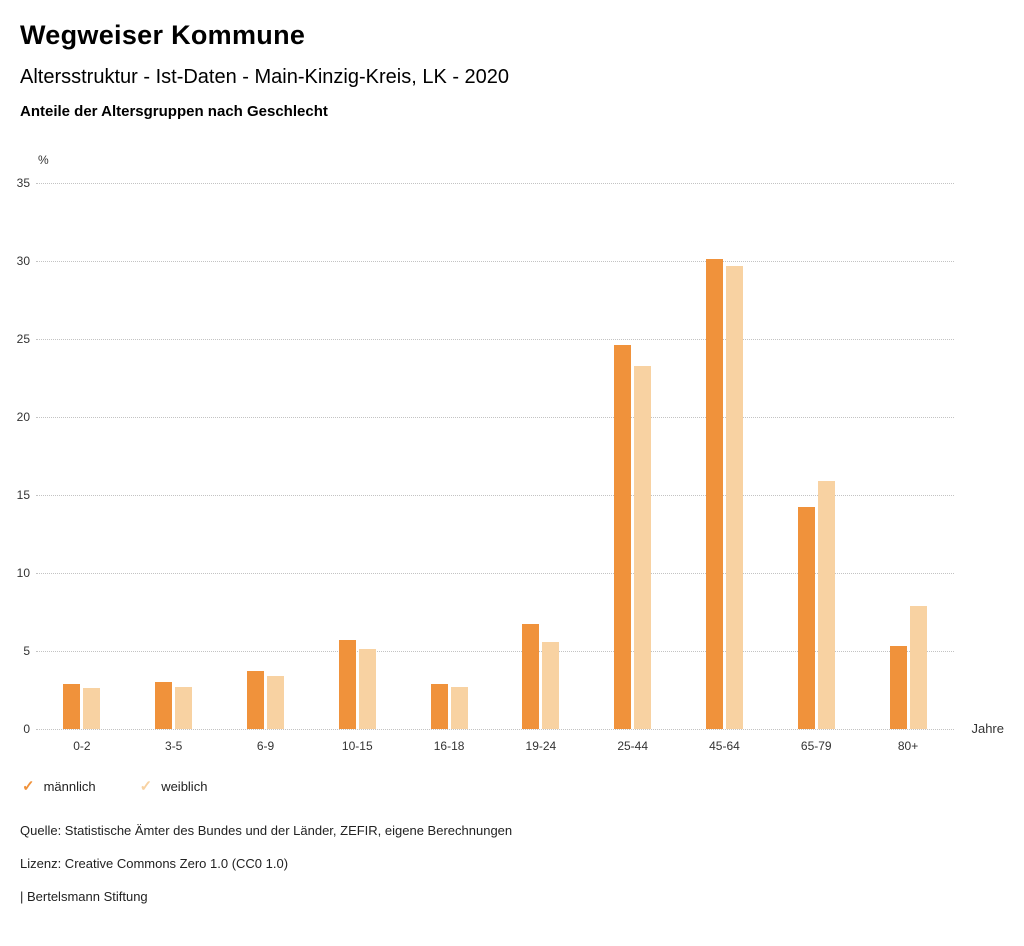 The height and width of the screenshot is (946, 1024). I want to click on y-tick-label-35: 35, so click(23, 183).